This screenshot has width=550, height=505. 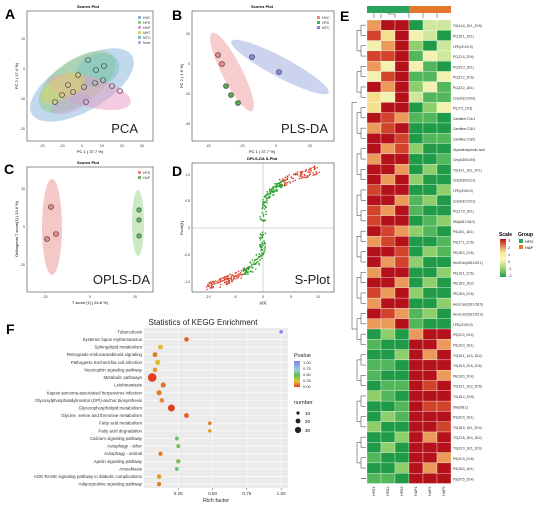 I want to click on panel-f-title: Statistics of KEGG Enrichment, so click(x=204, y=322).